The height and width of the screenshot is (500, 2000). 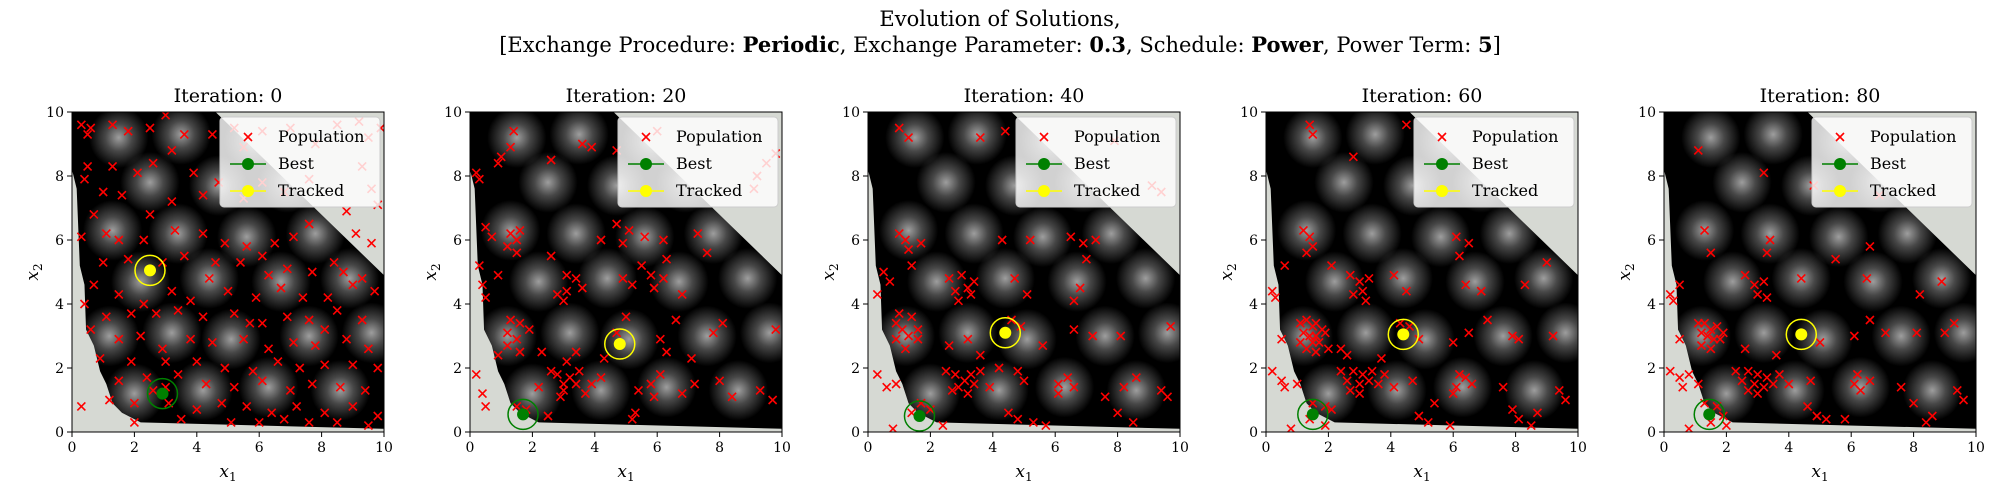 What do you see at coordinates (791, 44) in the screenshot?
I see `subtitle-part: Periodic` at bounding box center [791, 44].